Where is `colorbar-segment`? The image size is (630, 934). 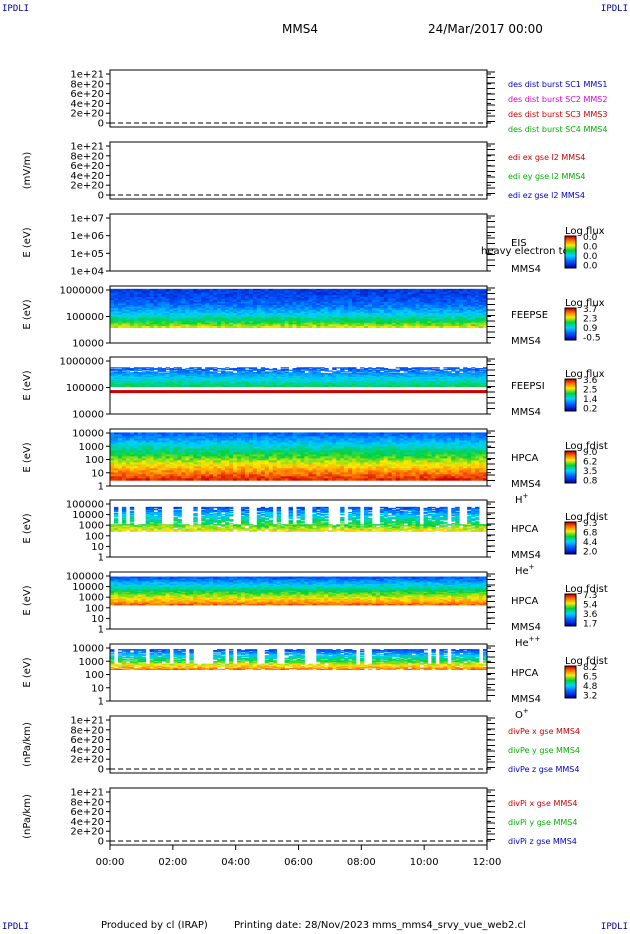 colorbar-segment is located at coordinates (570, 388).